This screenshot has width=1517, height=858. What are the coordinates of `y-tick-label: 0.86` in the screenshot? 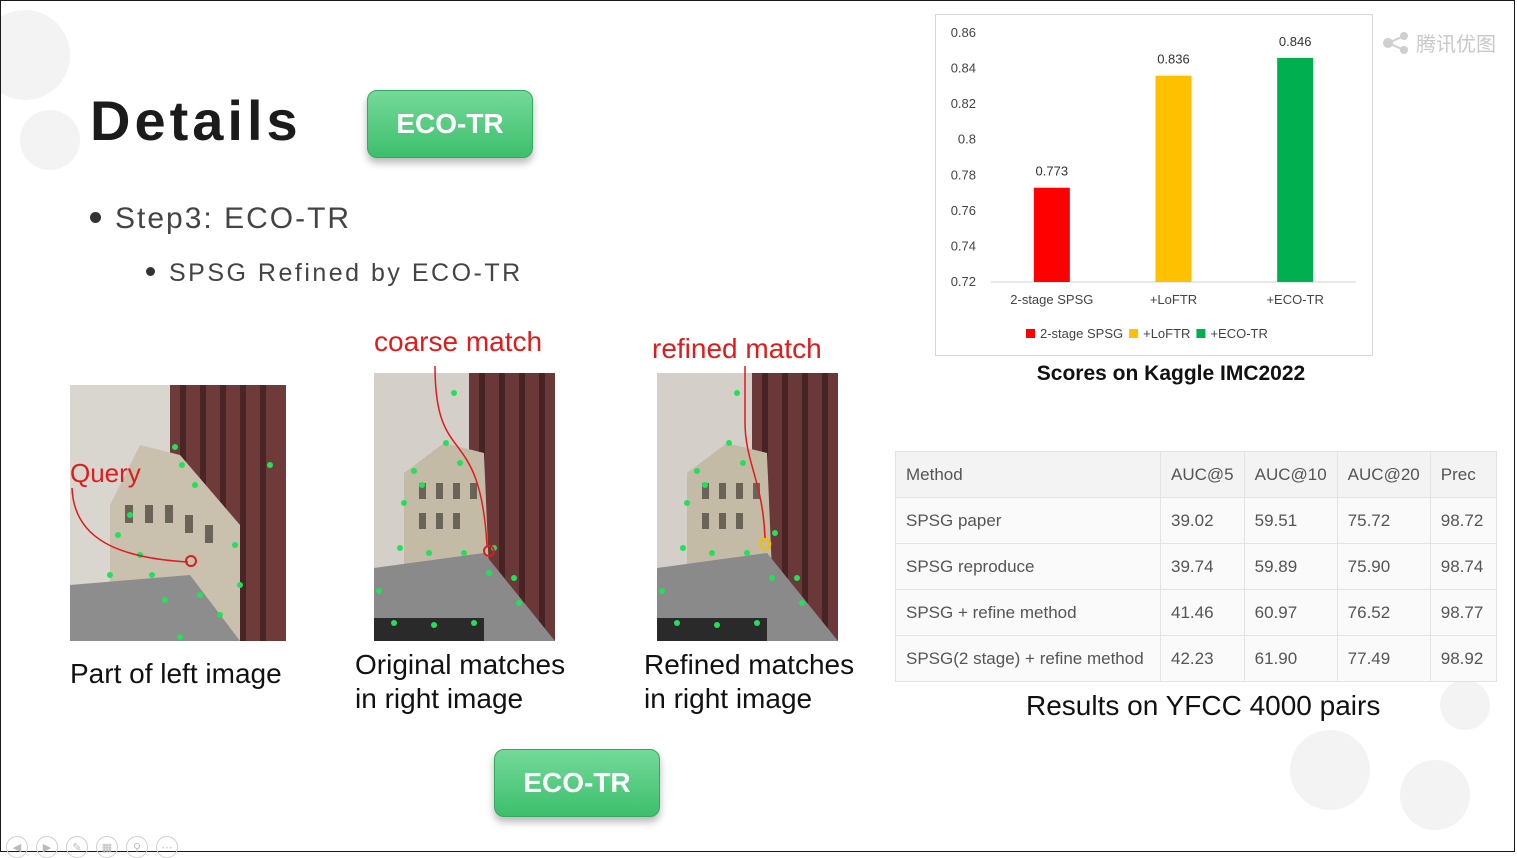 It's located at (963, 32).